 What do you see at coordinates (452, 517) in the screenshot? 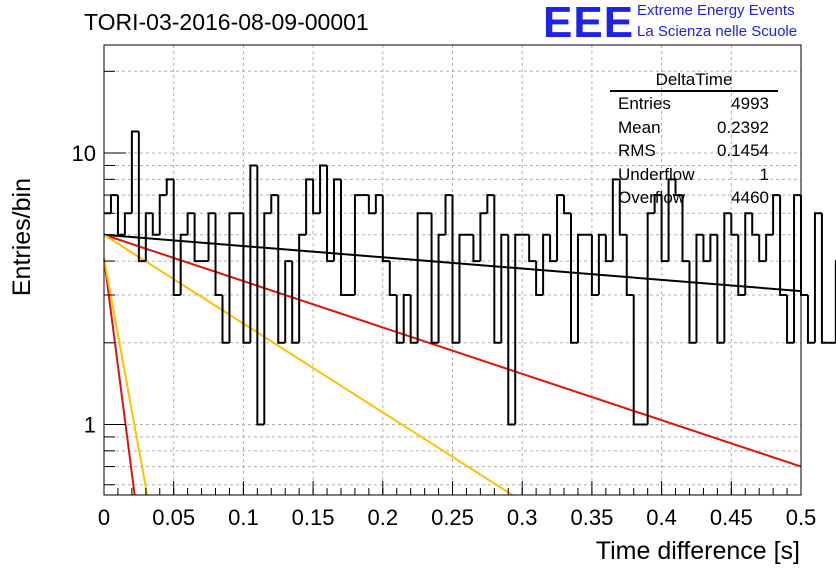
I see `x-tick-label: 0.25` at bounding box center [452, 517].